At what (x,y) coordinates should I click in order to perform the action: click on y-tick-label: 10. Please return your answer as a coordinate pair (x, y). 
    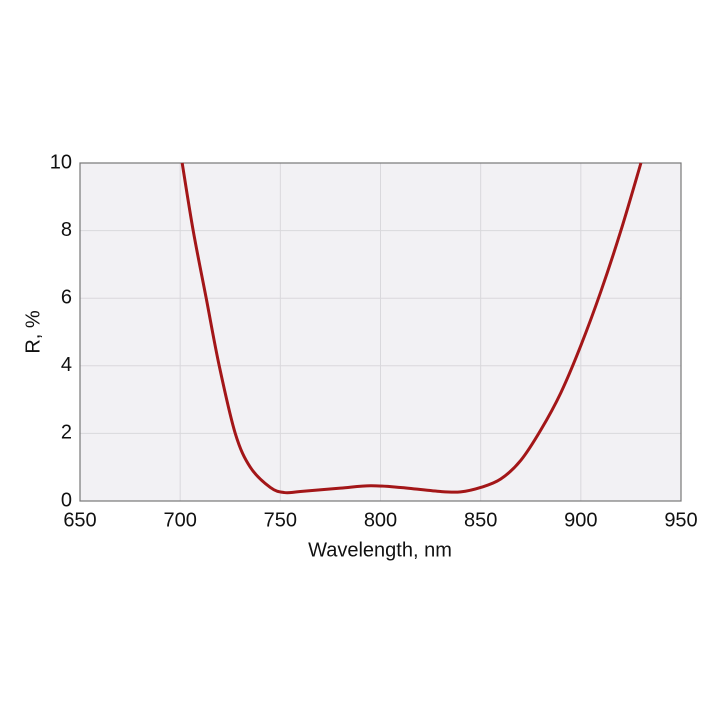
    Looking at the image, I should click on (61, 162).